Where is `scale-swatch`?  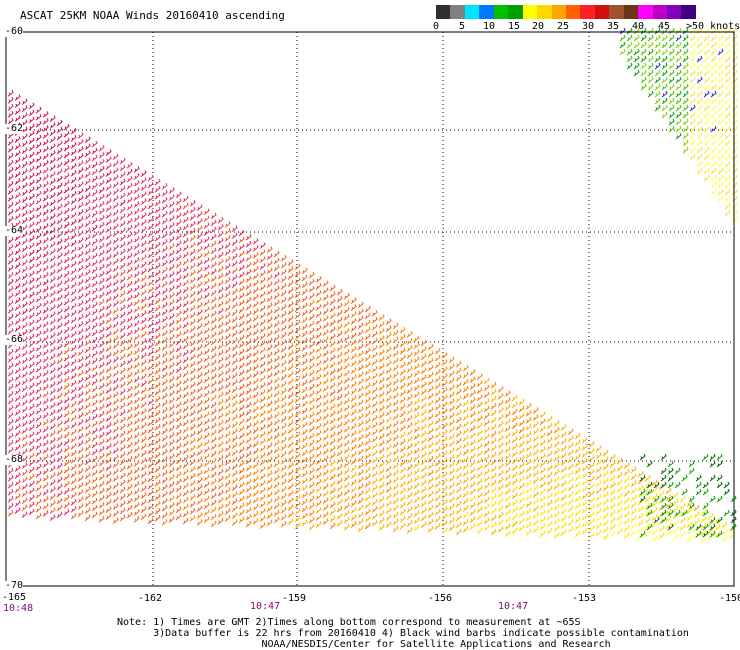
scale-swatch is located at coordinates (674, 12).